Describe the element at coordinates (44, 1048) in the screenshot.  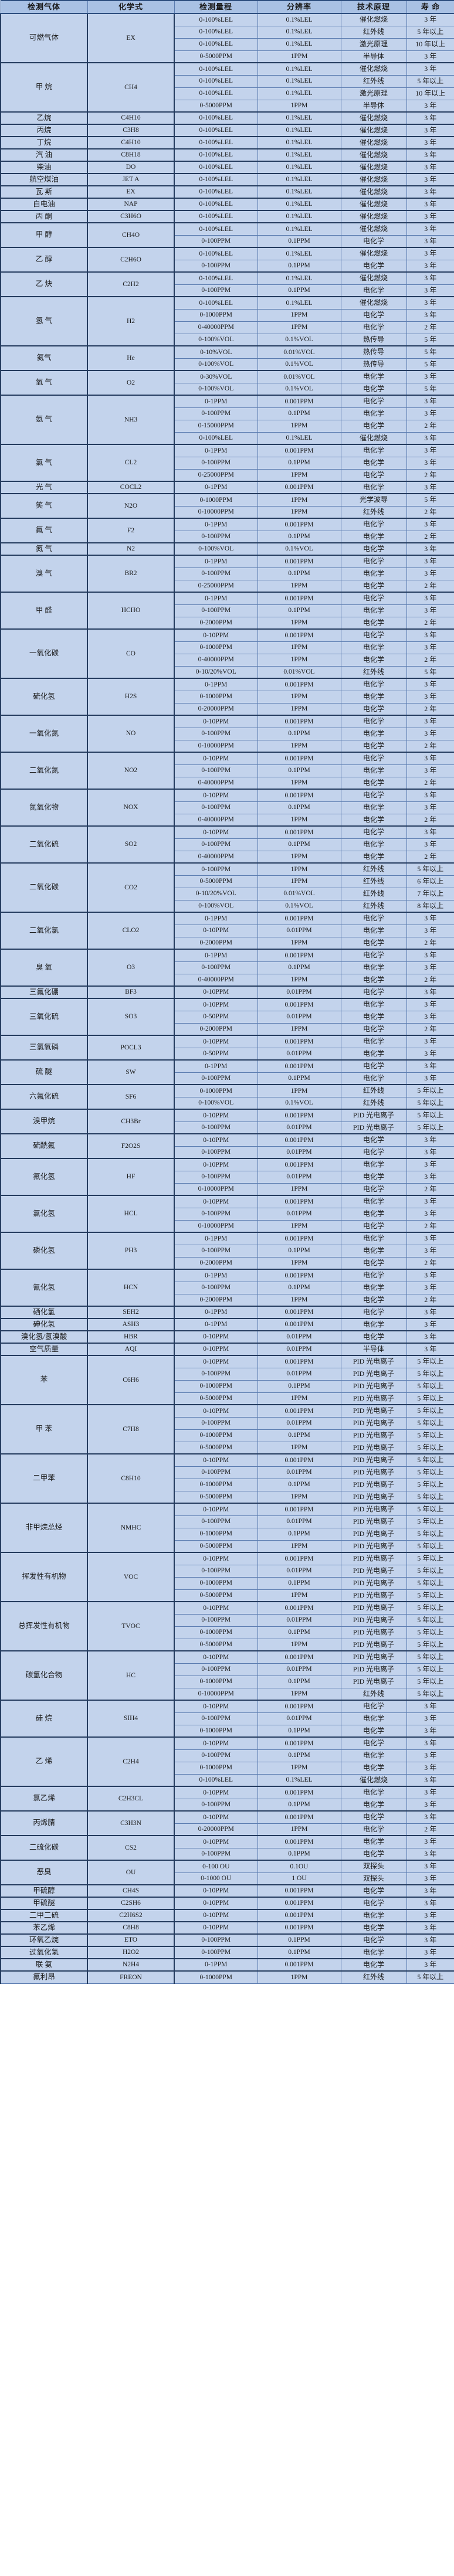
I see `gas-name-cell: 三氯氧磷` at that location.